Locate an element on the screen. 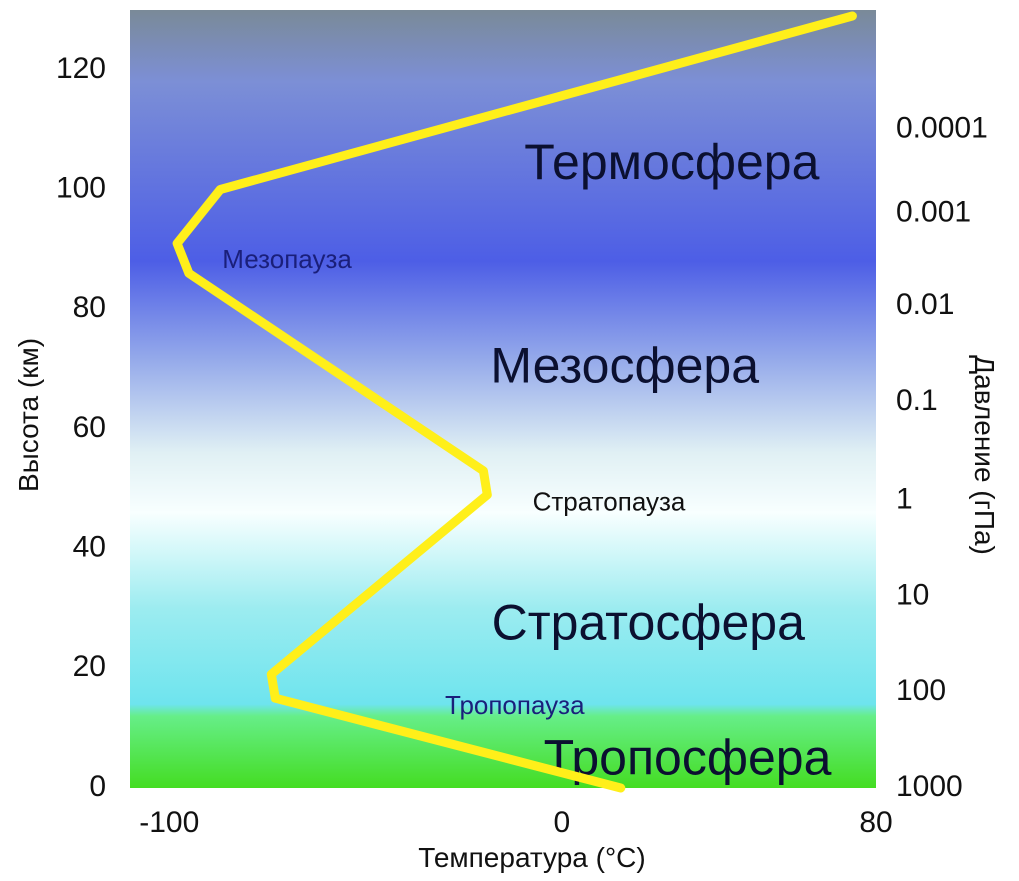 The width and height of the screenshot is (1019, 881). pressure-tick-label: 10 is located at coordinates (912, 594).